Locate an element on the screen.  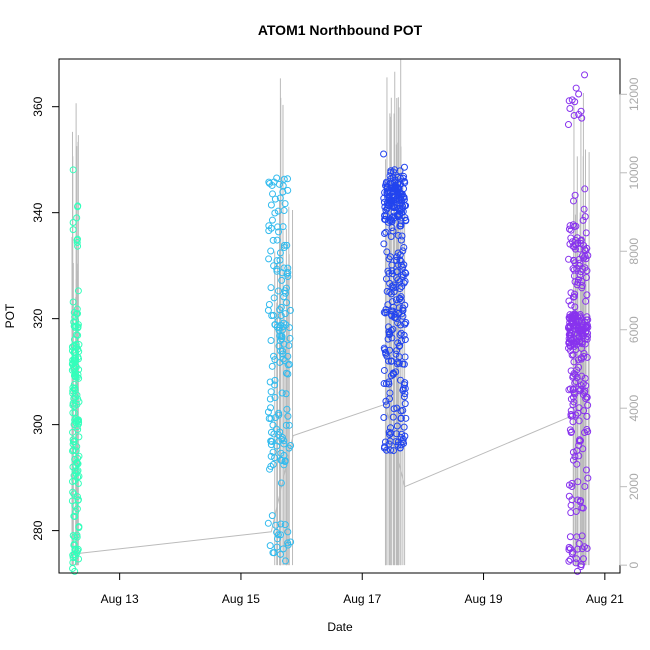
x-tick-label: Aug 19 is located at coordinates (484, 599).